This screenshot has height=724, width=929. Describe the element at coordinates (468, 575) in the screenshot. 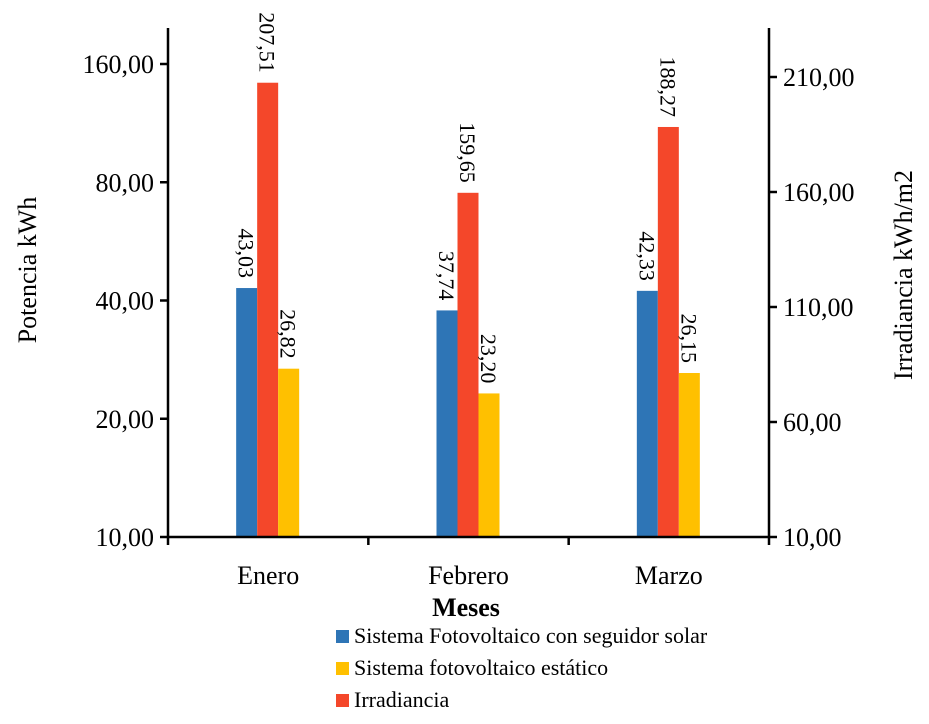

I see `x-tick-label: Febrero` at that location.